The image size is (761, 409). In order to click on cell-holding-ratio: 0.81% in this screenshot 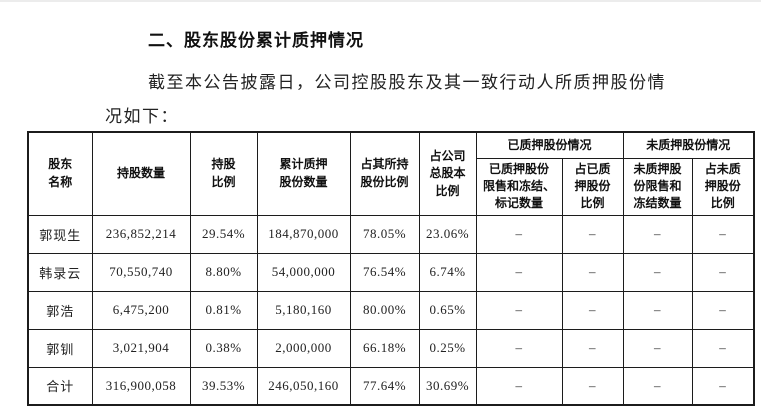, I will do `click(223, 310)`.